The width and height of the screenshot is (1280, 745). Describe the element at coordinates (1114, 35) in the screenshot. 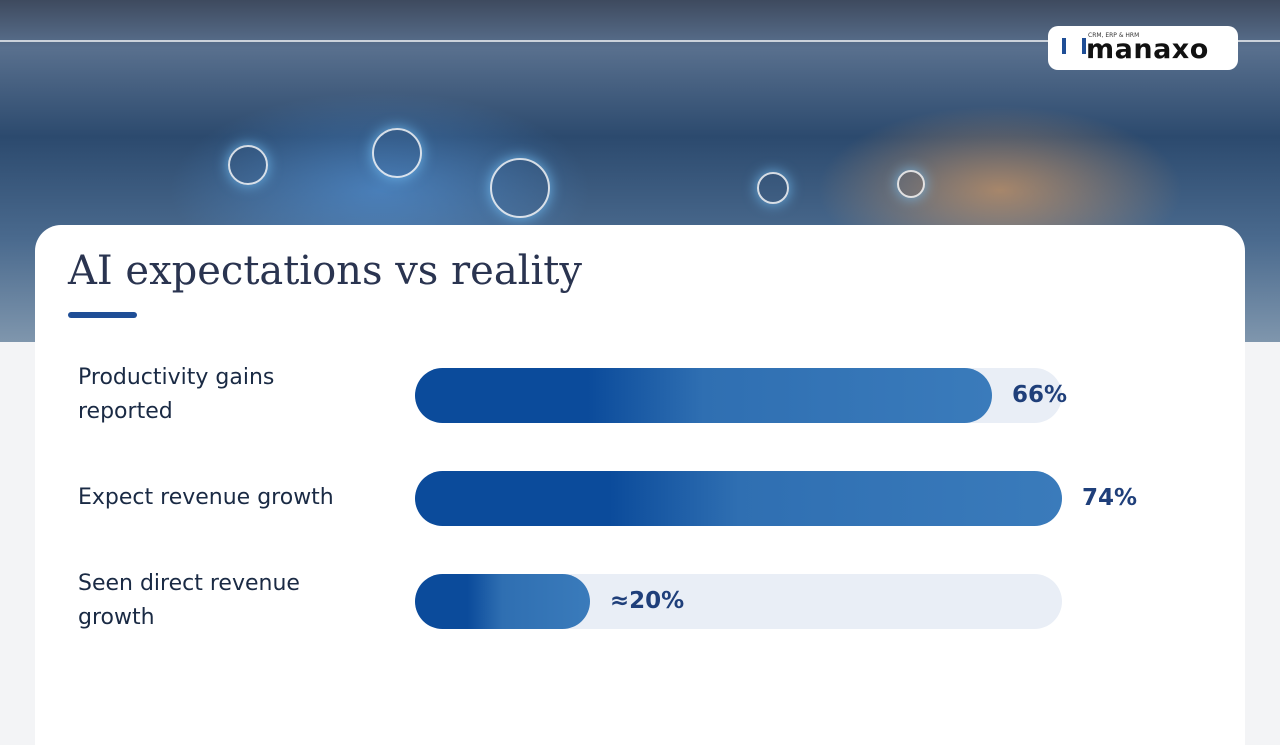

I see `logo-tagline: CRM, ERP & HRM` at that location.